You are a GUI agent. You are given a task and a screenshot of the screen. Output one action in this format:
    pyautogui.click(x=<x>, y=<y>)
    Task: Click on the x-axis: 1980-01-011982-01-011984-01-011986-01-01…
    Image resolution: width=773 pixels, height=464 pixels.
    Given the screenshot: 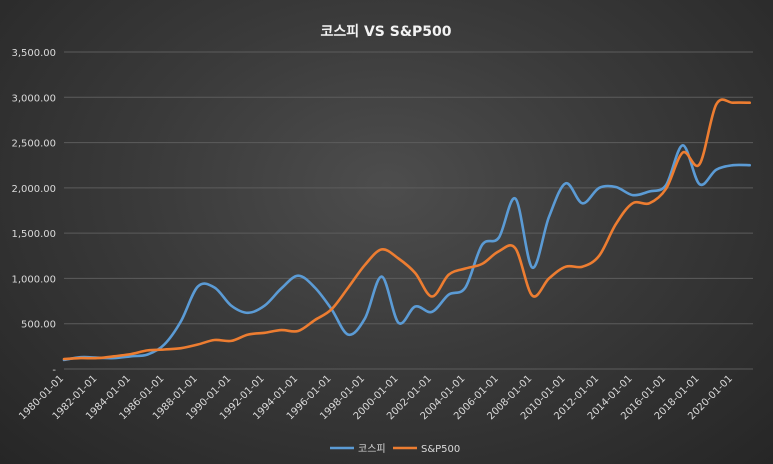 What is the action you would take?
    pyautogui.click(x=376, y=397)
    